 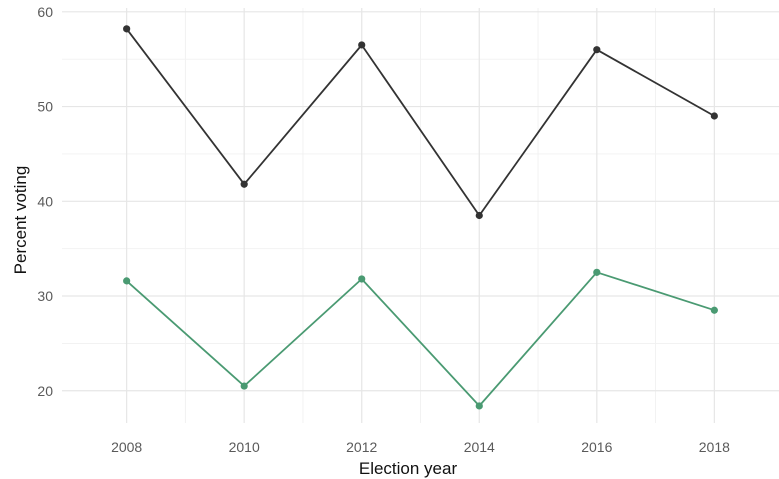 I want to click on x-tick-label: 2016, so click(x=596, y=447).